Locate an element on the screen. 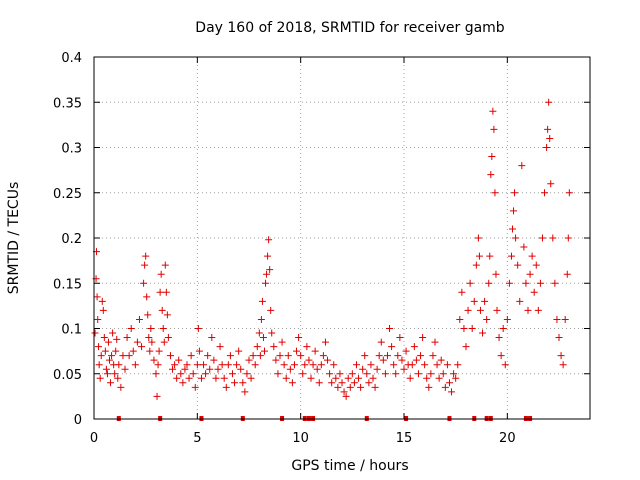 The image size is (640, 480). x-tick-label: 20 is located at coordinates (507, 438).